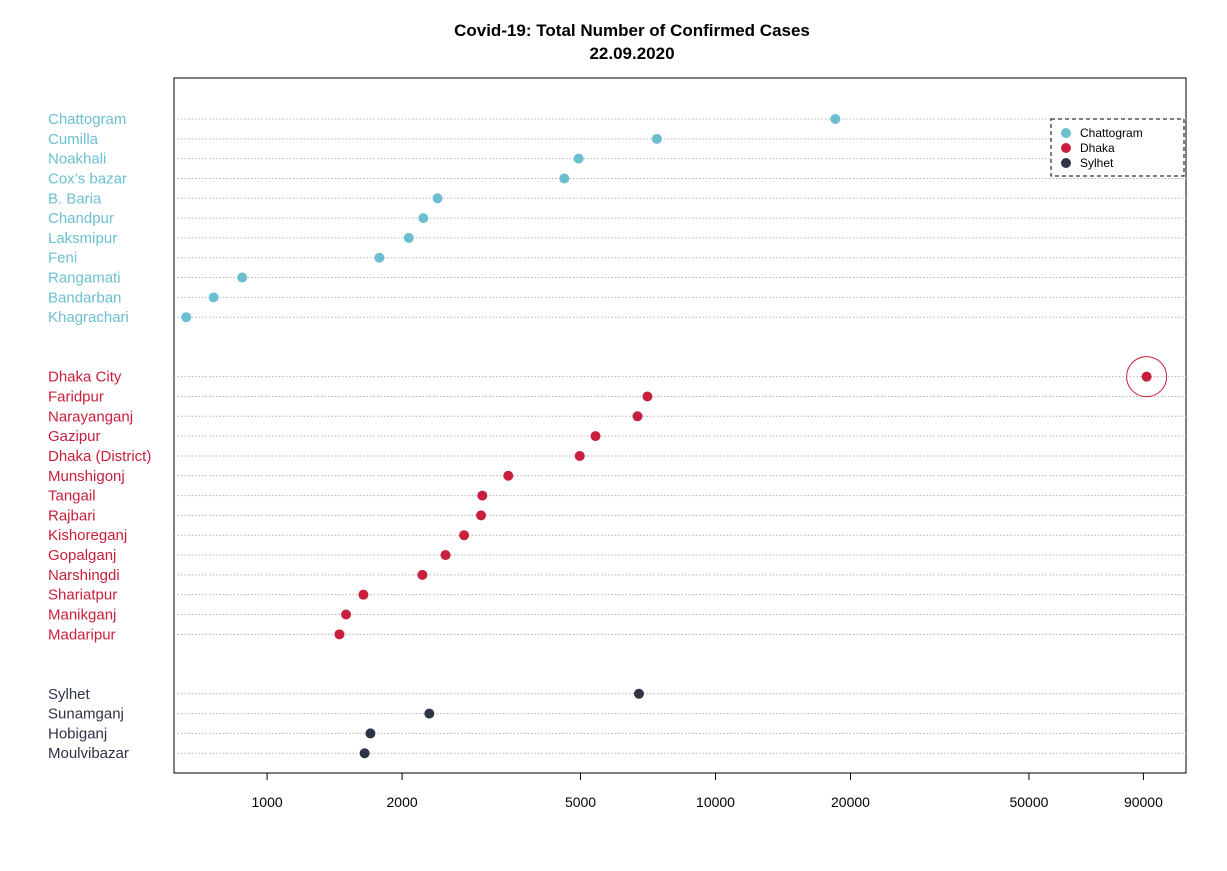 The image size is (1227, 871). I want to click on row-label-tangail: Tangail, so click(72, 496).